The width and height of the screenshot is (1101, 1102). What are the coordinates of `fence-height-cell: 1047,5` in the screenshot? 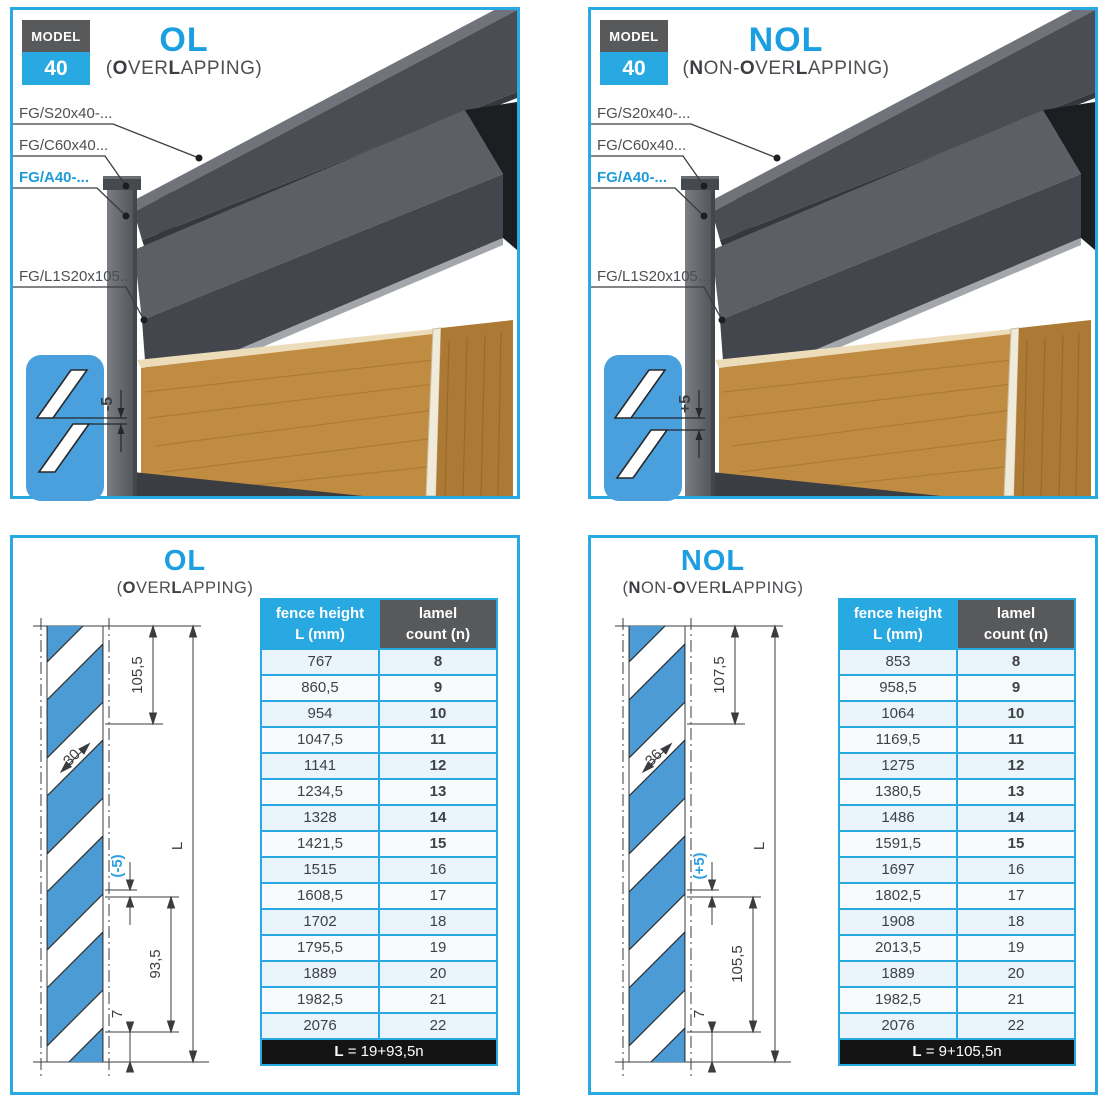 It's located at (320, 740).